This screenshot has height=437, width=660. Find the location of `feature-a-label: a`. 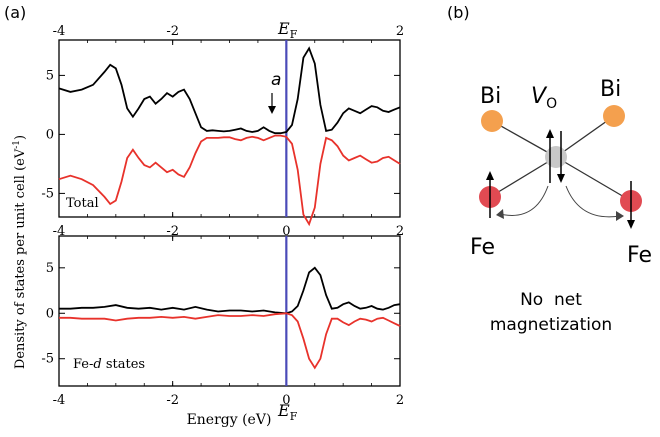

feature-a-label: a is located at coordinates (276, 80).